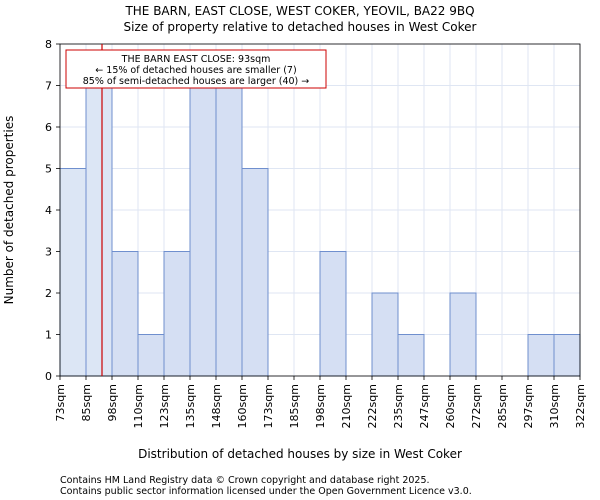  Describe the element at coordinates (196, 59) in the screenshot. I see `annotation-line-1: THE BARN EAST CLOSE: 93sqm` at that location.